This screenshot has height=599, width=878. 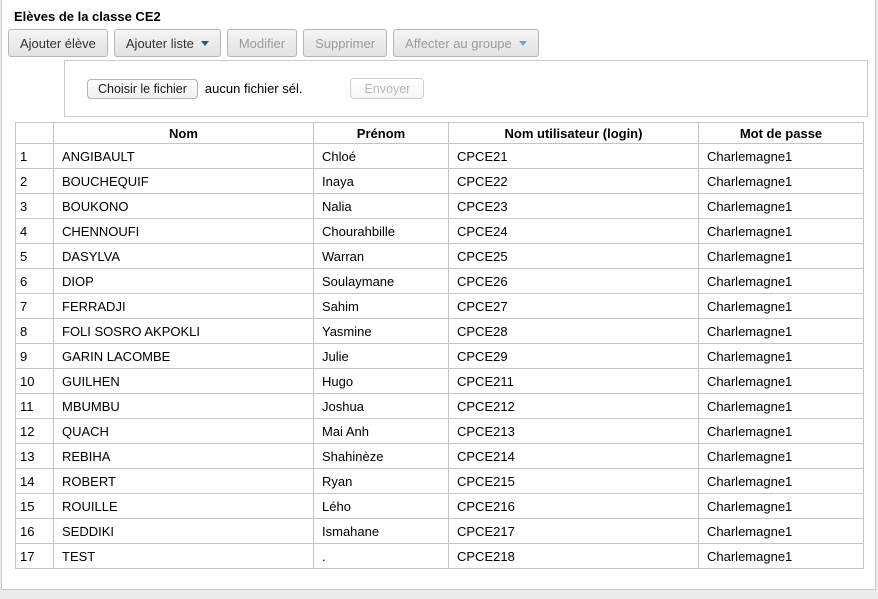 I want to click on add-list-dropdown-button: Ajouter liste, so click(x=167, y=43).